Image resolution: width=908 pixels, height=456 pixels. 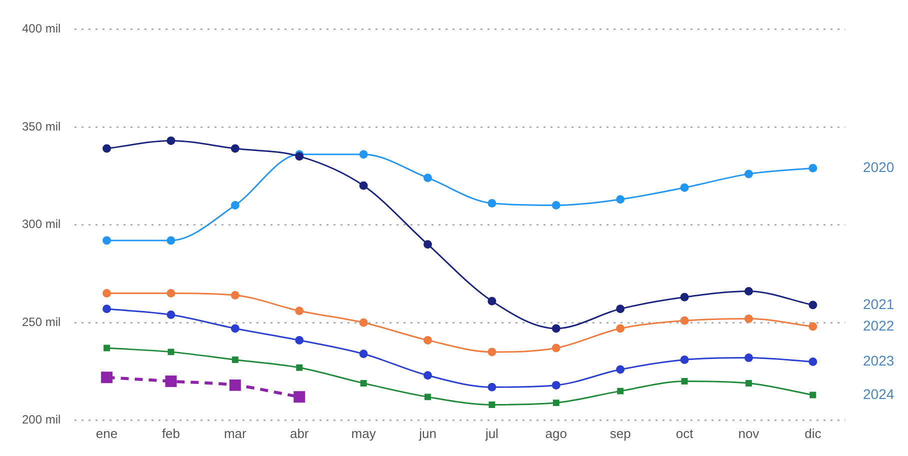 I want to click on y-tick-label: 200 mil, so click(x=41, y=419).